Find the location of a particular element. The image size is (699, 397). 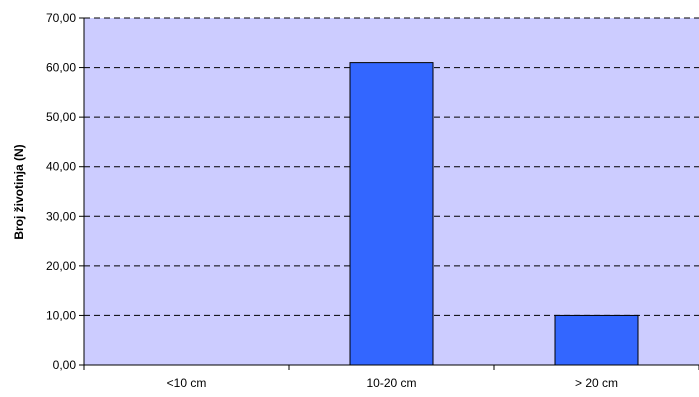

x-tick-label: 10-20 cm is located at coordinates (391, 383).